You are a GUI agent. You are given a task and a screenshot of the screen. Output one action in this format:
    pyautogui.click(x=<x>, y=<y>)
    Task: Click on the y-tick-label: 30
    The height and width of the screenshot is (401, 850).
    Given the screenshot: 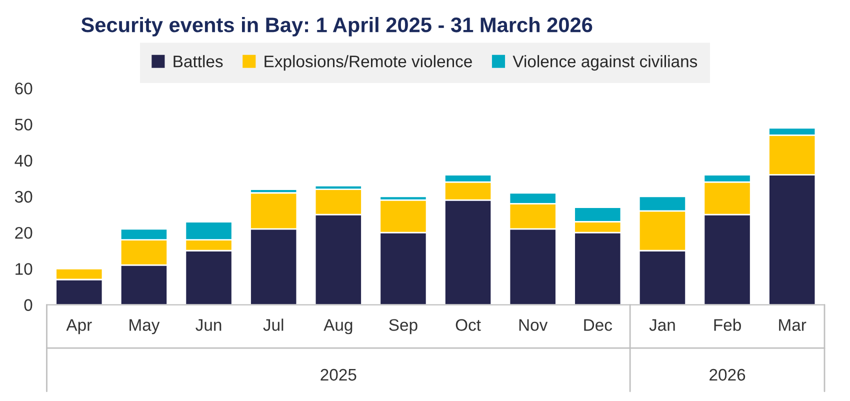 What is the action you would take?
    pyautogui.click(x=23, y=196)
    